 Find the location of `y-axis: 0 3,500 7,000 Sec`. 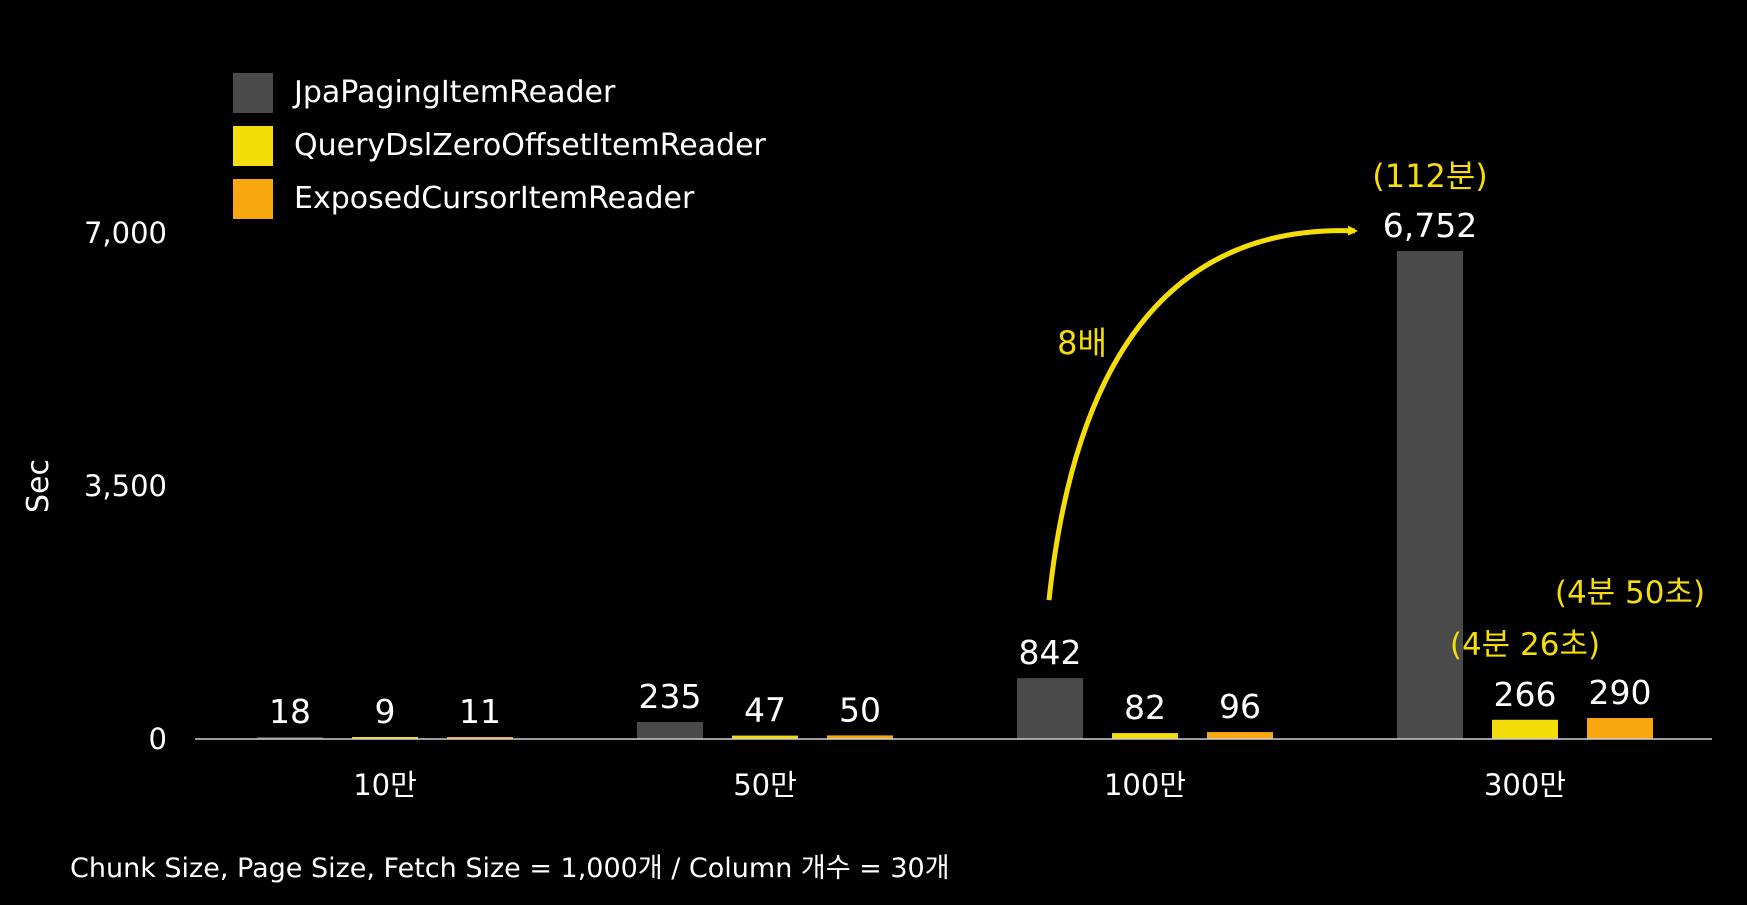

y-axis: 0 3,500 7,000 Sec is located at coordinates (94, 486).